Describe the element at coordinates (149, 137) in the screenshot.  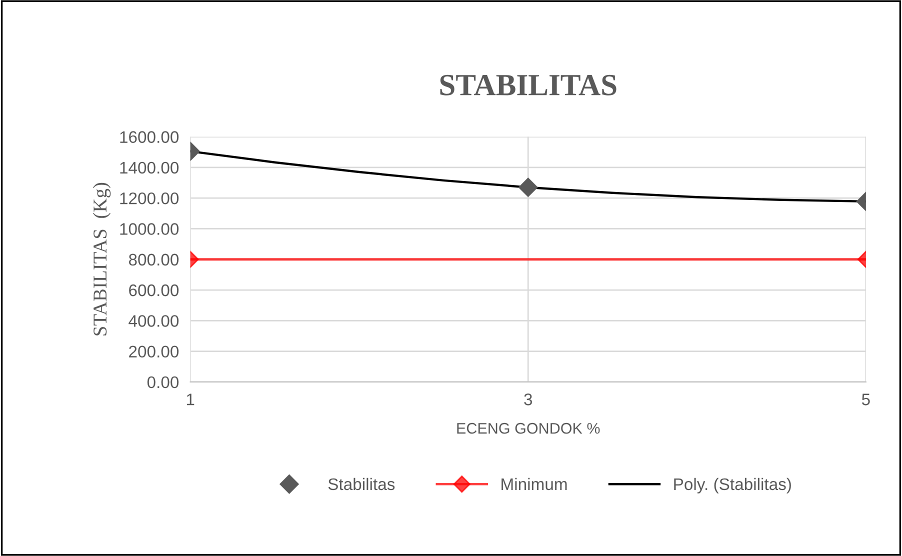
I see `y-tick-label: 1600.00` at that location.